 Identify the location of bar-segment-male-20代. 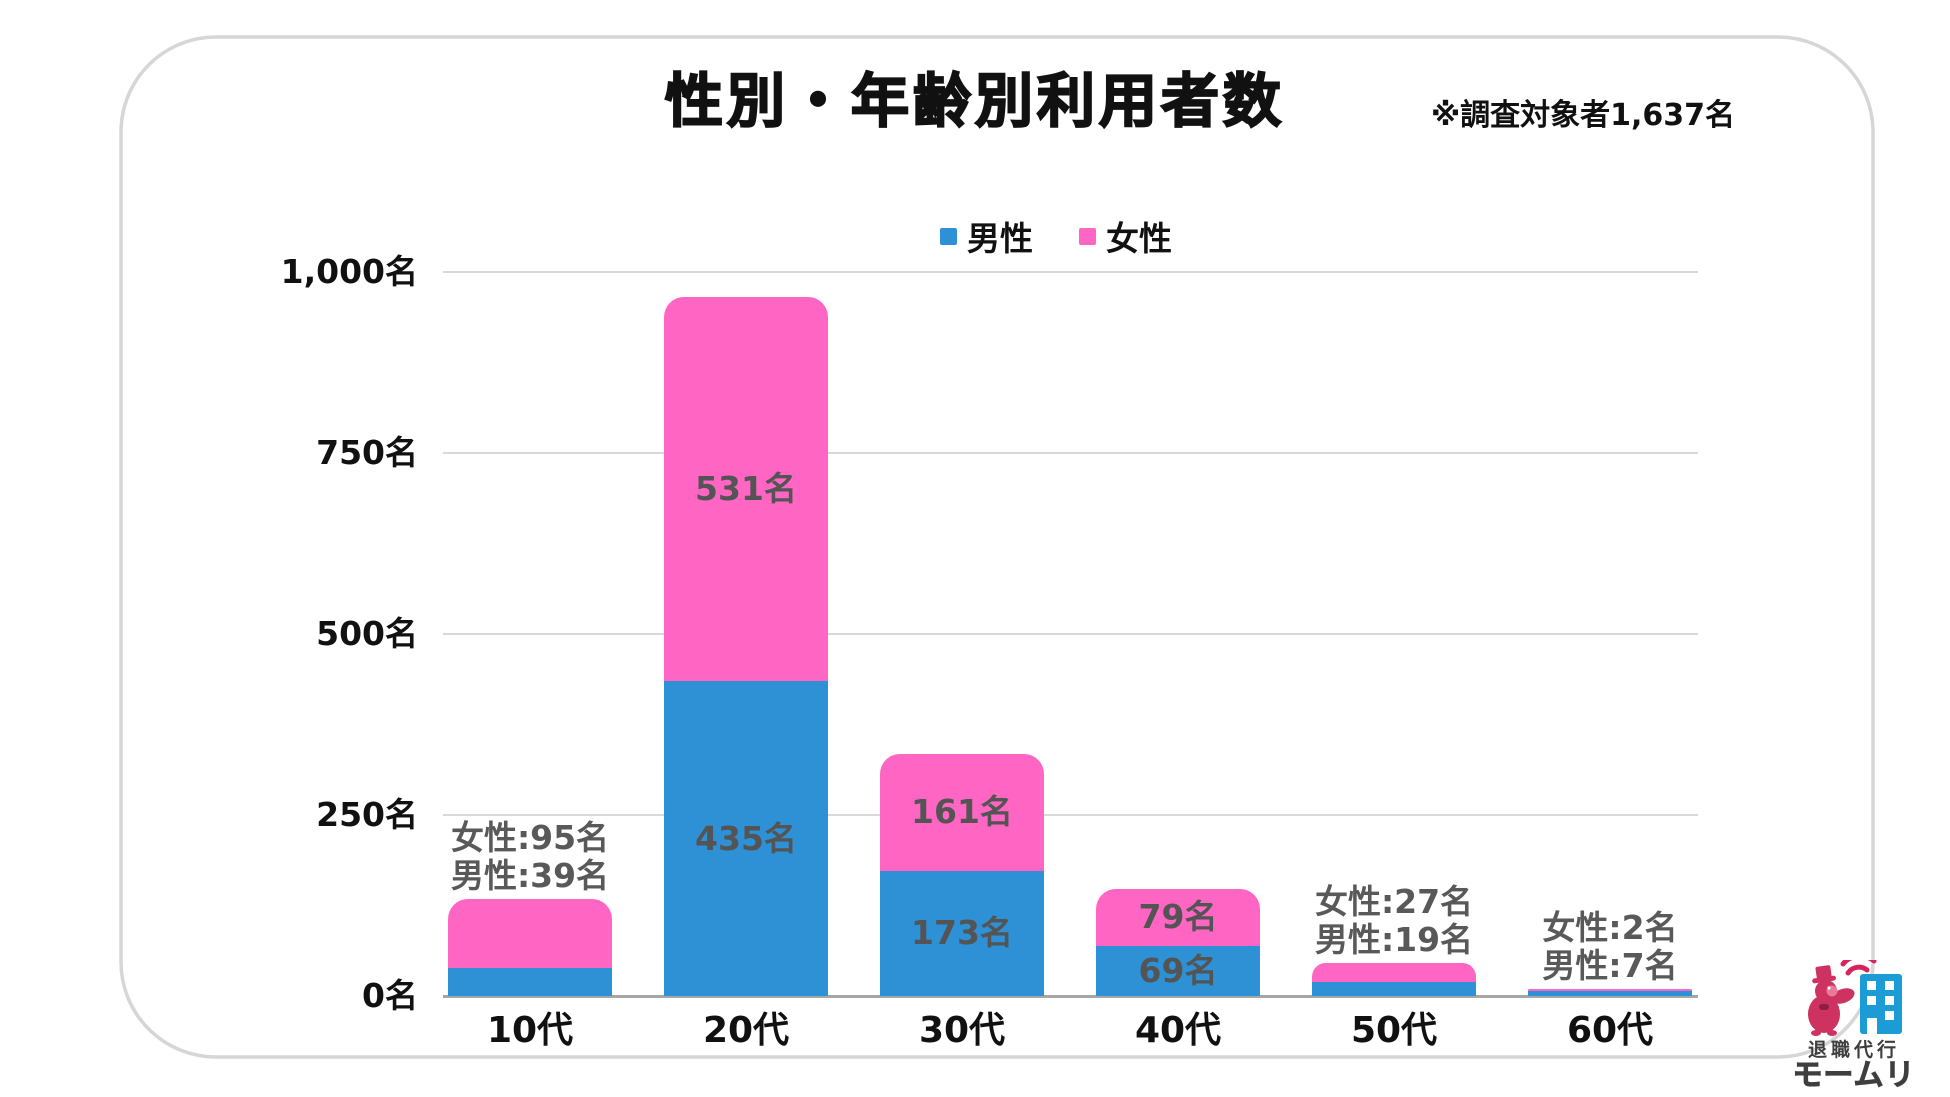
(746, 838).